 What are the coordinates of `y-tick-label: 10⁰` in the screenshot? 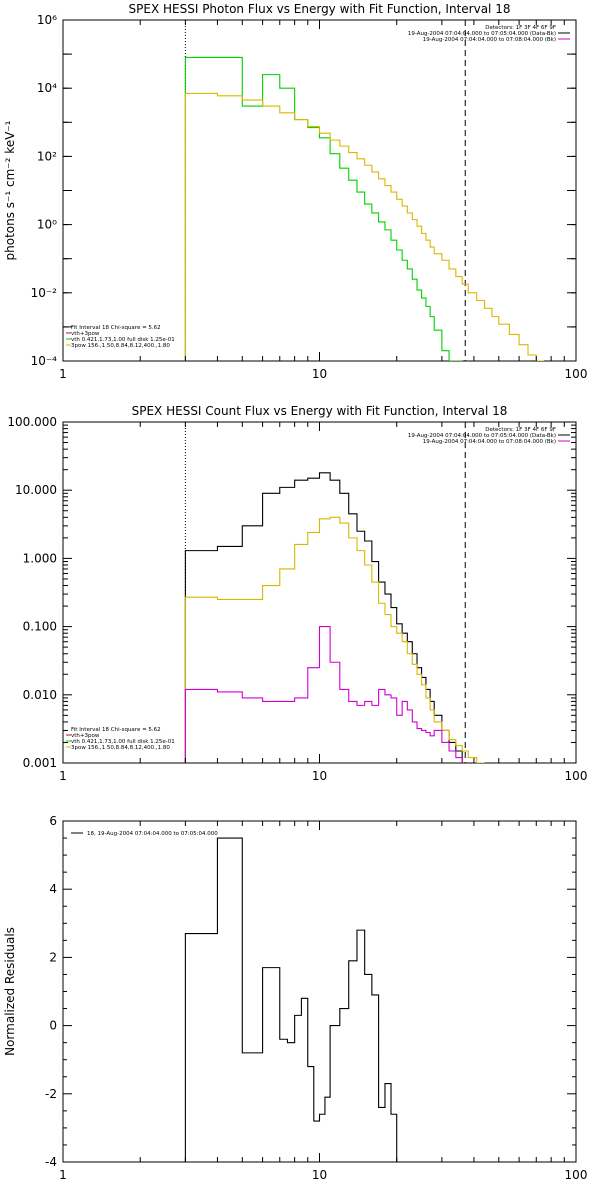 It's located at (47, 225).